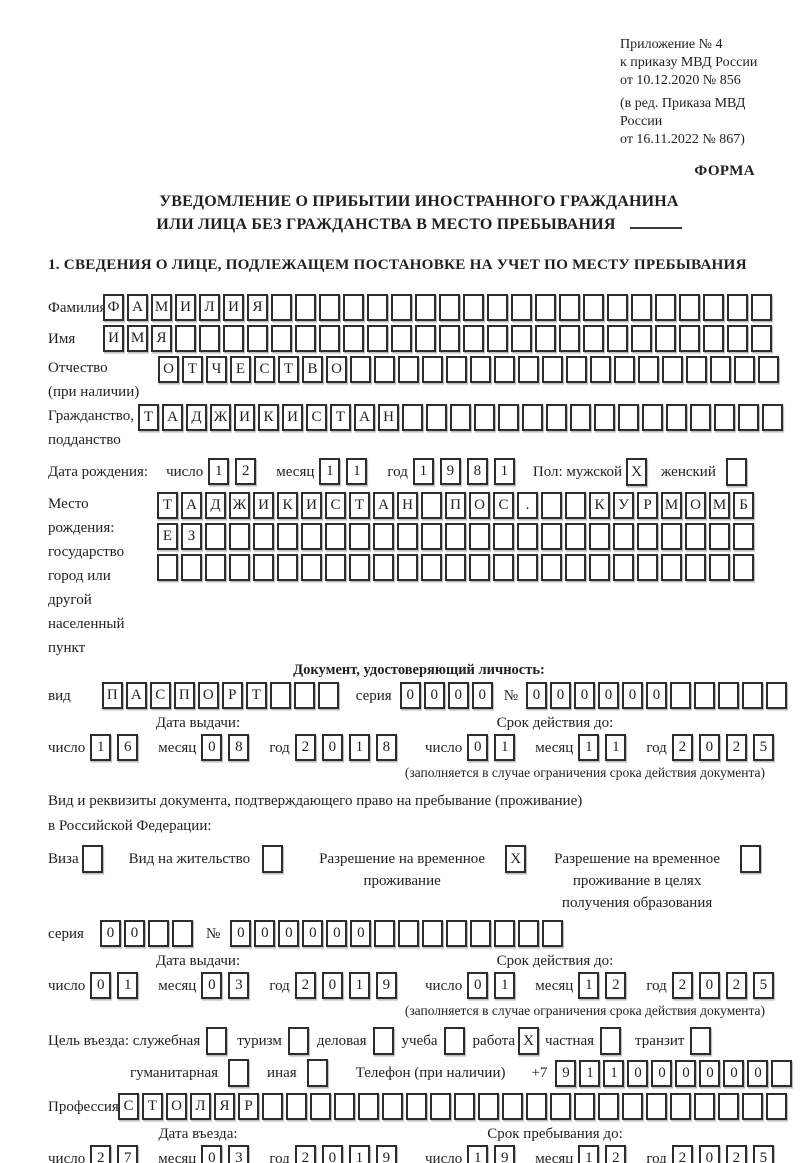  Describe the element at coordinates (63, 859) in the screenshot. I see `visa-label: Виза` at that location.